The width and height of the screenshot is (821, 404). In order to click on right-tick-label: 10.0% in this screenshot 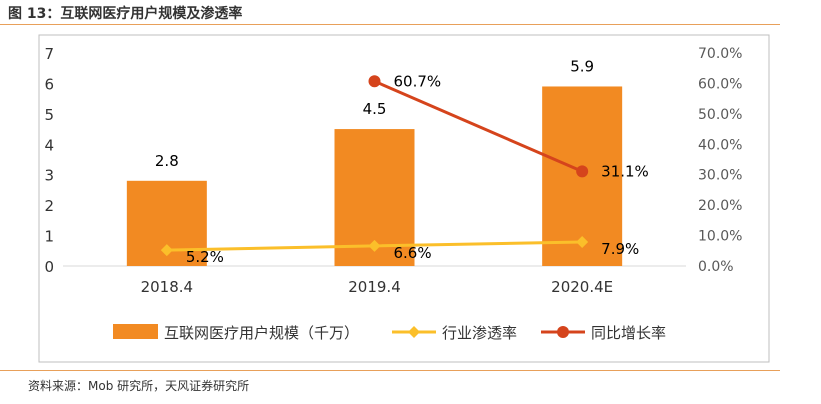, I will do `click(720, 237)`.